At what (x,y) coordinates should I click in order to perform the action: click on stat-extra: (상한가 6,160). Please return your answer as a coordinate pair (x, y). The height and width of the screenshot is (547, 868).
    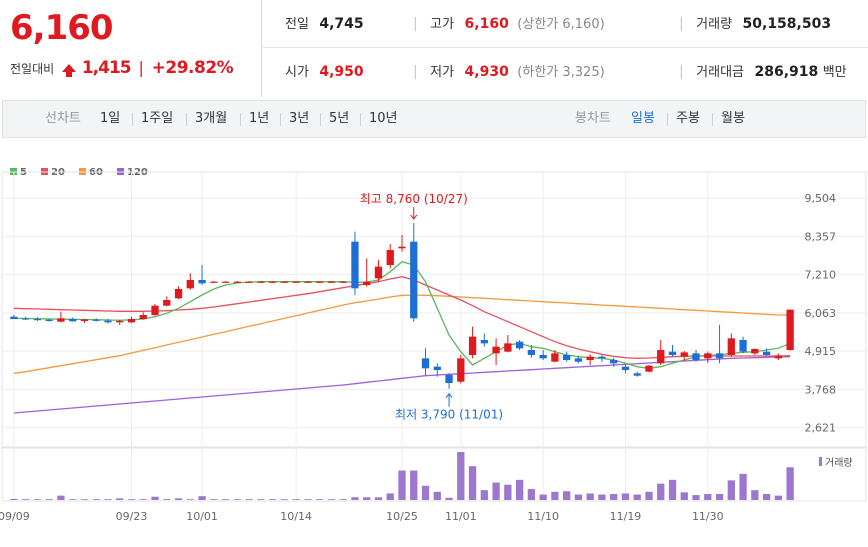
    Looking at the image, I should click on (561, 24).